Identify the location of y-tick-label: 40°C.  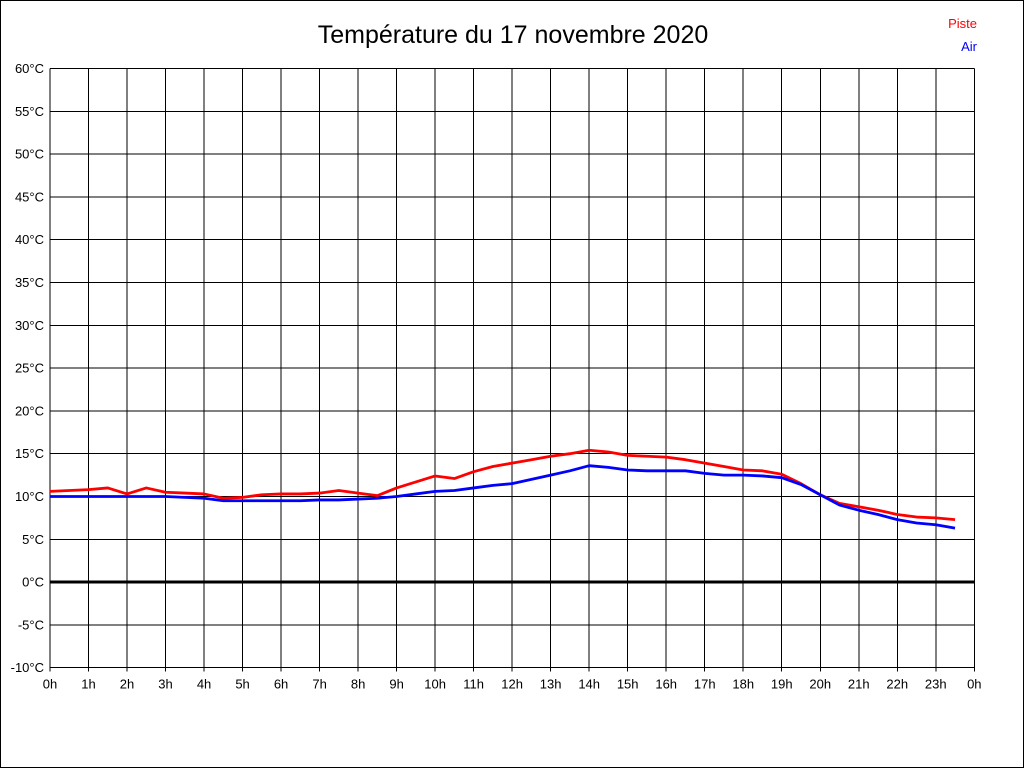
(29, 239).